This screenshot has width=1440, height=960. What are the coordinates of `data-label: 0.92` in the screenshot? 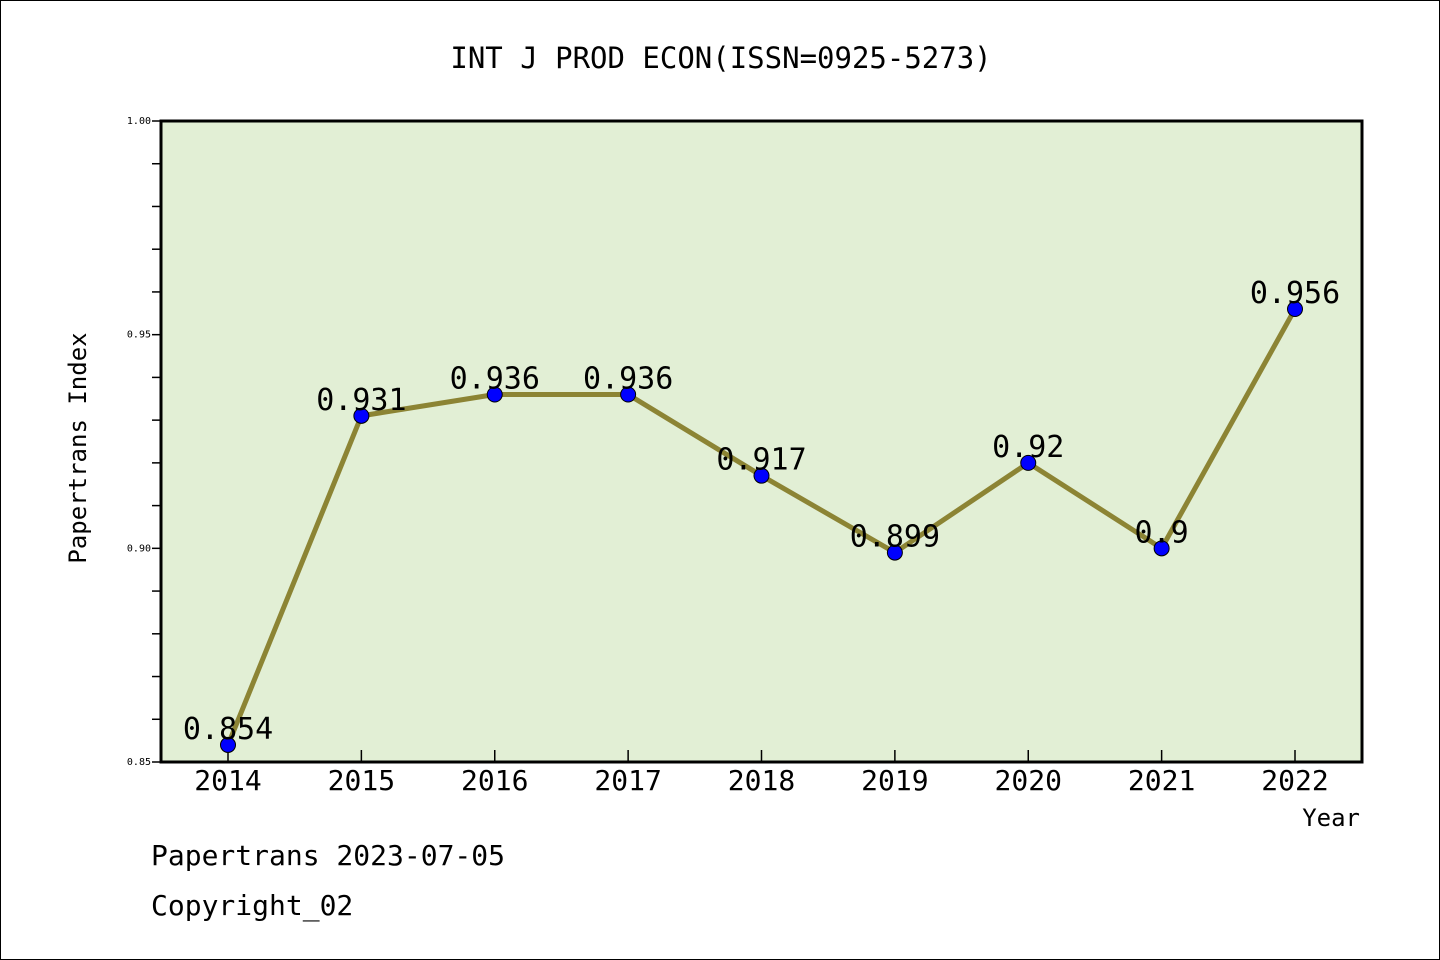 It's located at (1028, 447).